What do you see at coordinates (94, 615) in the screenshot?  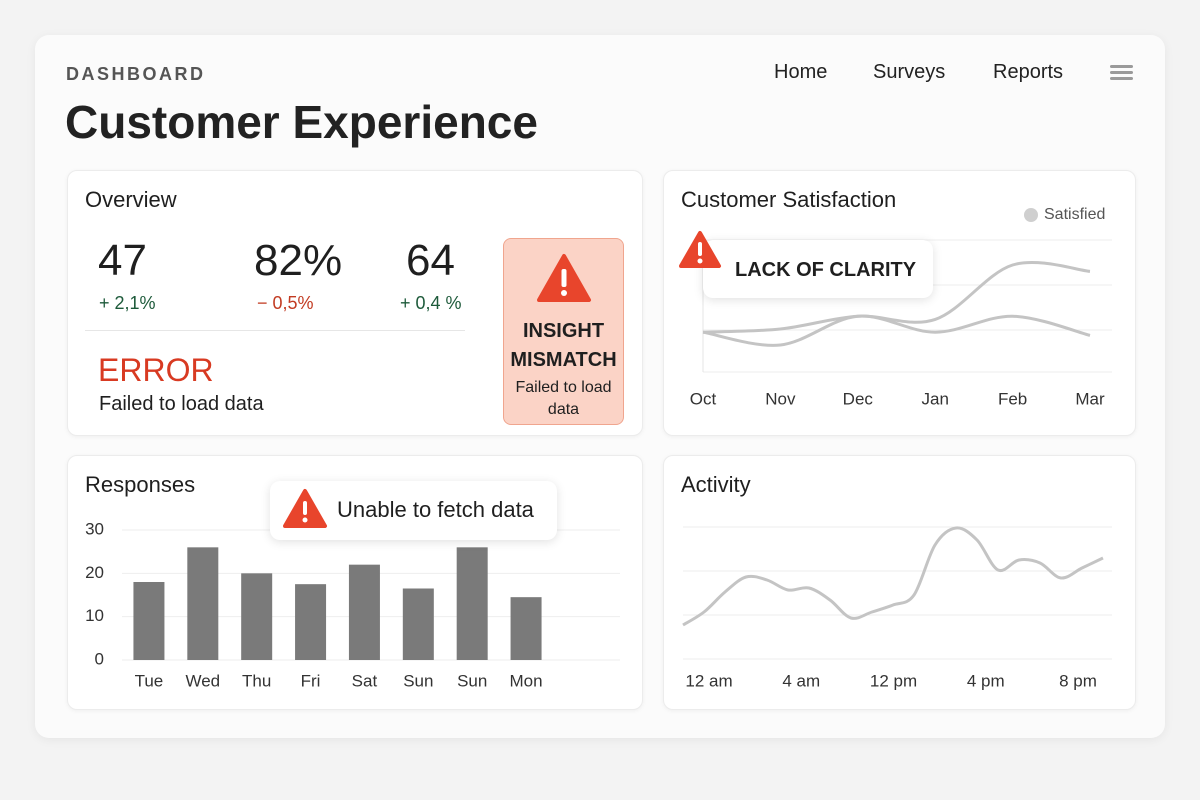 I see `y-tick-label: 10` at bounding box center [94, 615].